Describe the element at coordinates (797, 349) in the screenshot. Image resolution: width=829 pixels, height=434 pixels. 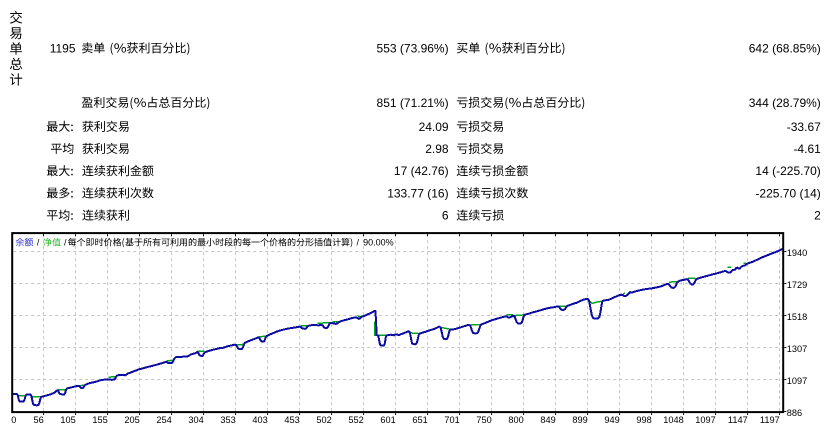
I see `svg-text: 1307` at that location.